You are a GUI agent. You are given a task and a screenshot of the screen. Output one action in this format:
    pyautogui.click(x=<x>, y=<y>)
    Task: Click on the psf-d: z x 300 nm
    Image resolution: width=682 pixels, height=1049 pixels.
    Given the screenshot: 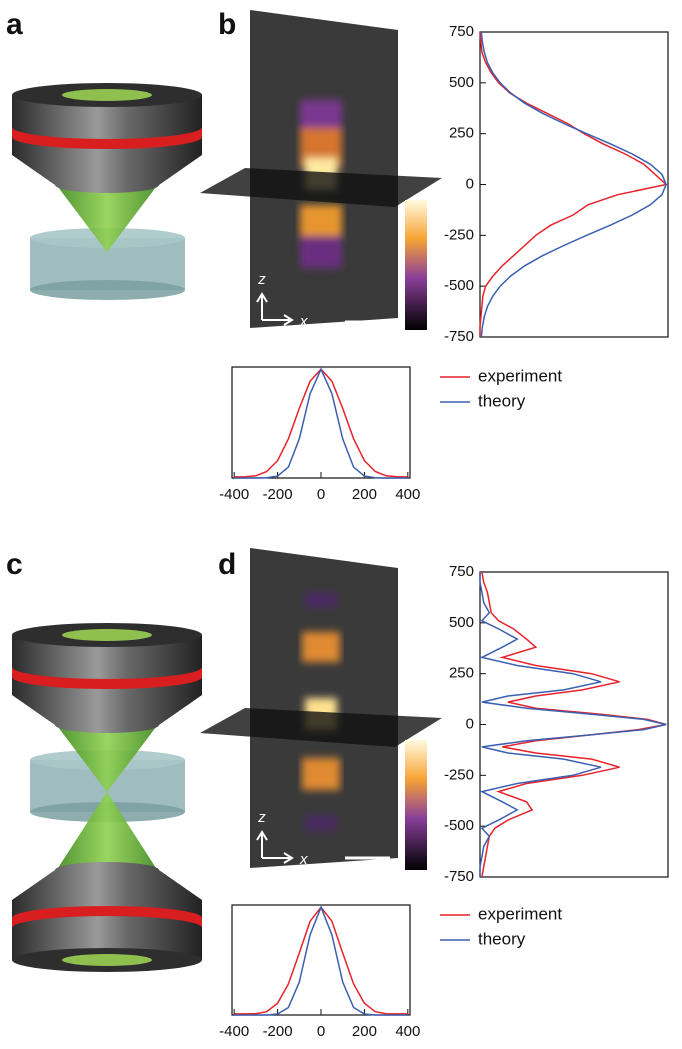 What is the action you would take?
    pyautogui.click(x=321, y=716)
    